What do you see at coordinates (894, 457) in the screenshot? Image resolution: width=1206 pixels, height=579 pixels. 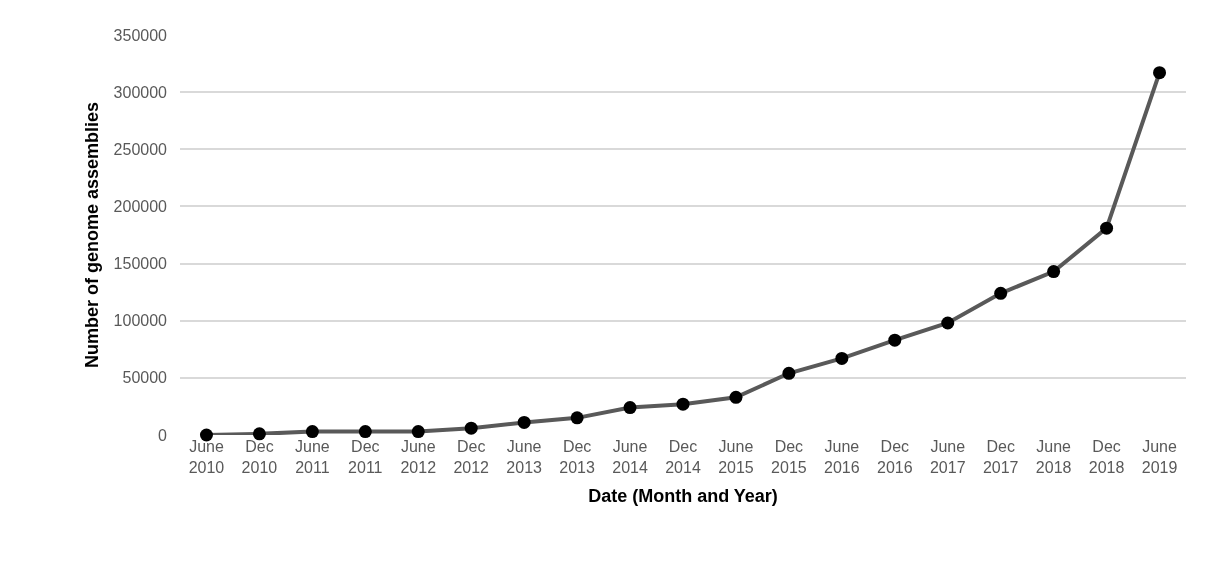 I see `x-tick-label: Dec 2016` at bounding box center [894, 457].